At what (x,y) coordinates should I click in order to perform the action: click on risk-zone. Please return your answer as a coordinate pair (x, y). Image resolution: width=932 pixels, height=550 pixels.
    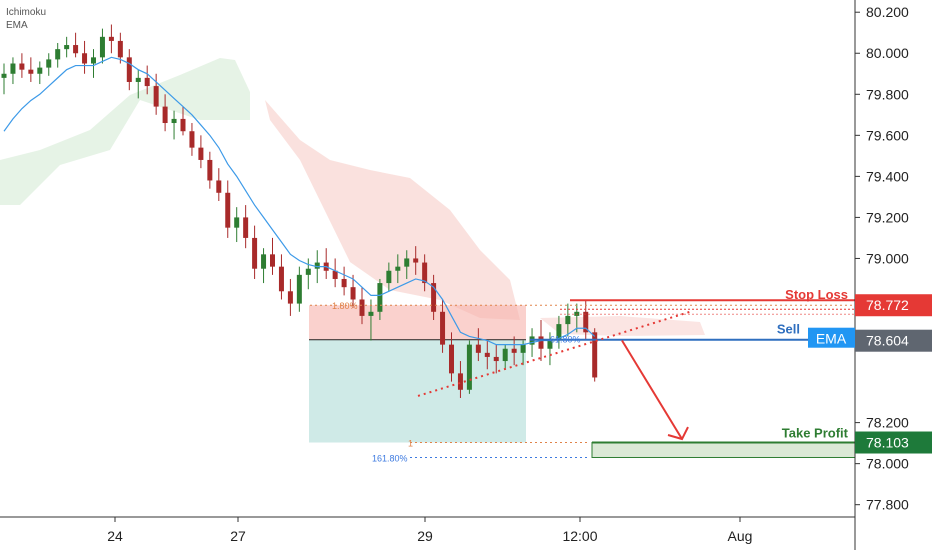
    Looking at the image, I should click on (417, 322).